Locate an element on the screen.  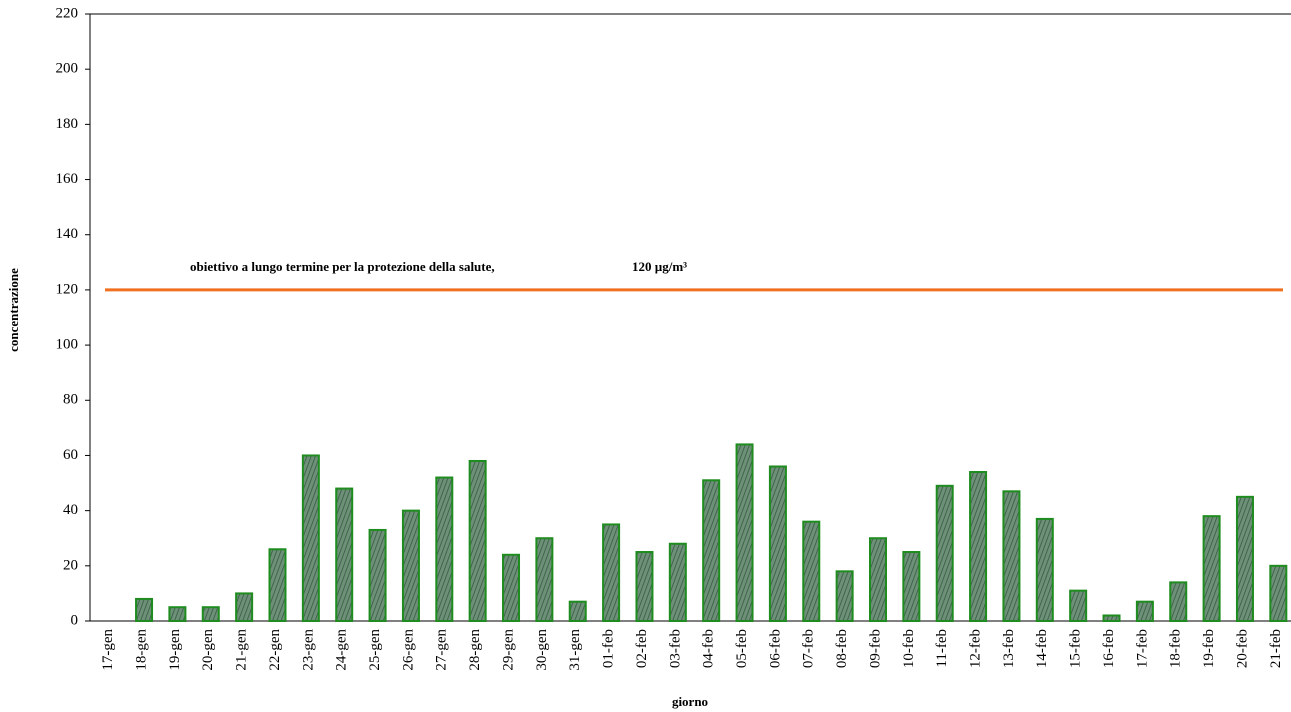
y-tick-label: 160 is located at coordinates (67, 179).